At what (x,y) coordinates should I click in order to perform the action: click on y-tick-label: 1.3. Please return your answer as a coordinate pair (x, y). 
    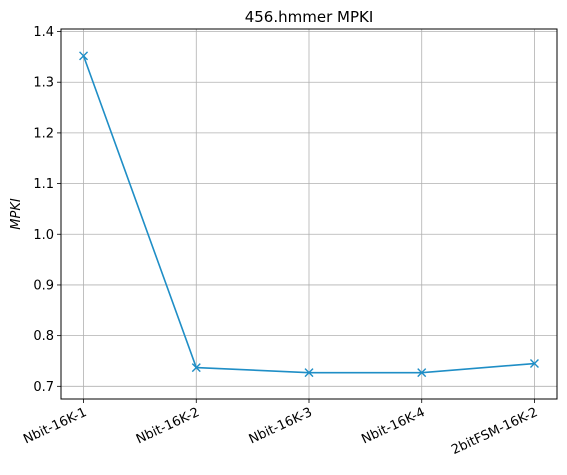
    Looking at the image, I should click on (43, 83).